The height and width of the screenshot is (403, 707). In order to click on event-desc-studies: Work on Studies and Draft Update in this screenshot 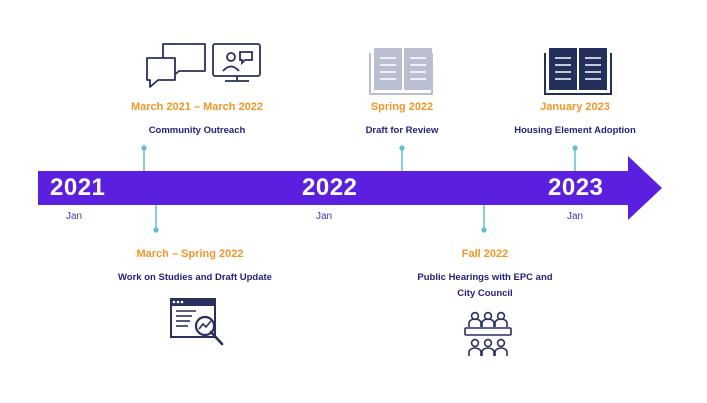, I will do `click(195, 277)`.